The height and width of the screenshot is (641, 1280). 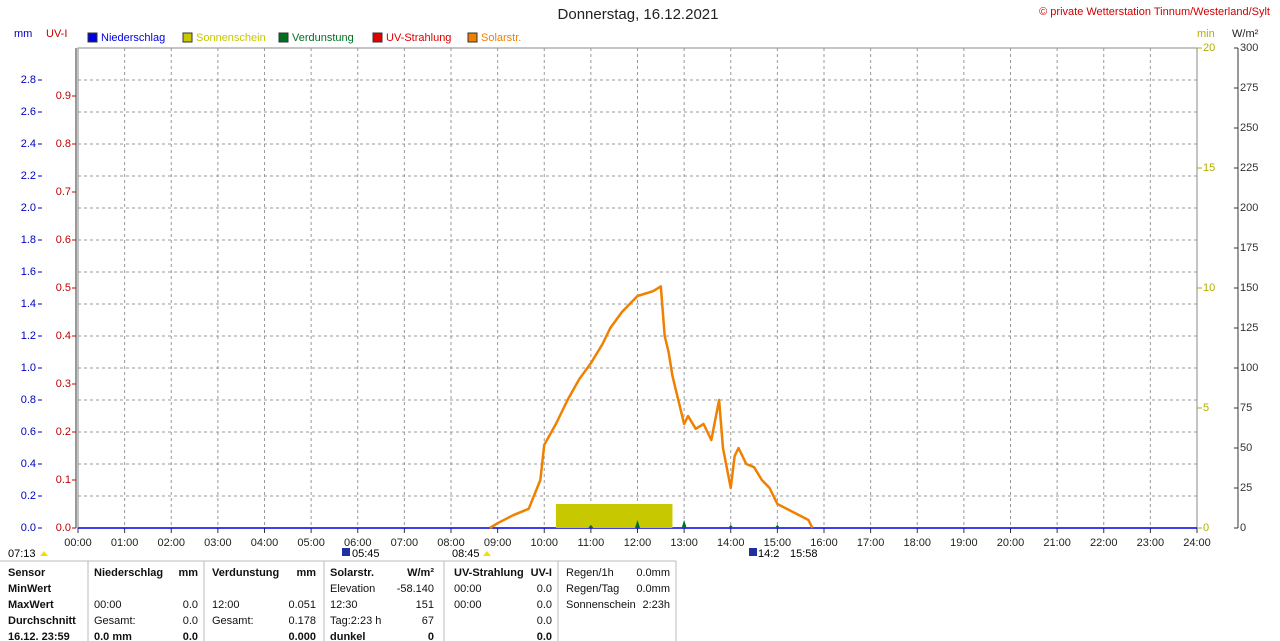 What do you see at coordinates (28, 496) in the screenshot?
I see `y-tick-label: 0.2` at bounding box center [28, 496].